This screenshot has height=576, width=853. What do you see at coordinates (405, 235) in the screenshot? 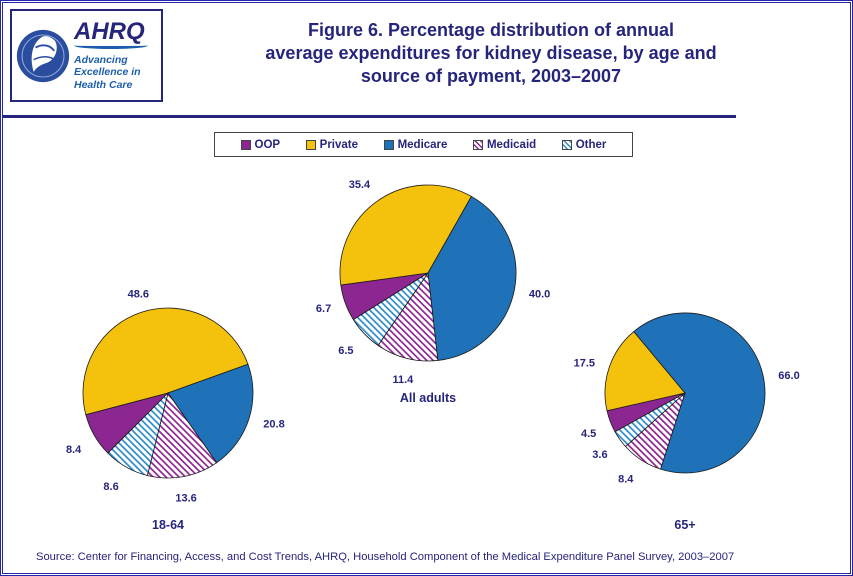
I see `slice-all-adults-private` at bounding box center [405, 235].